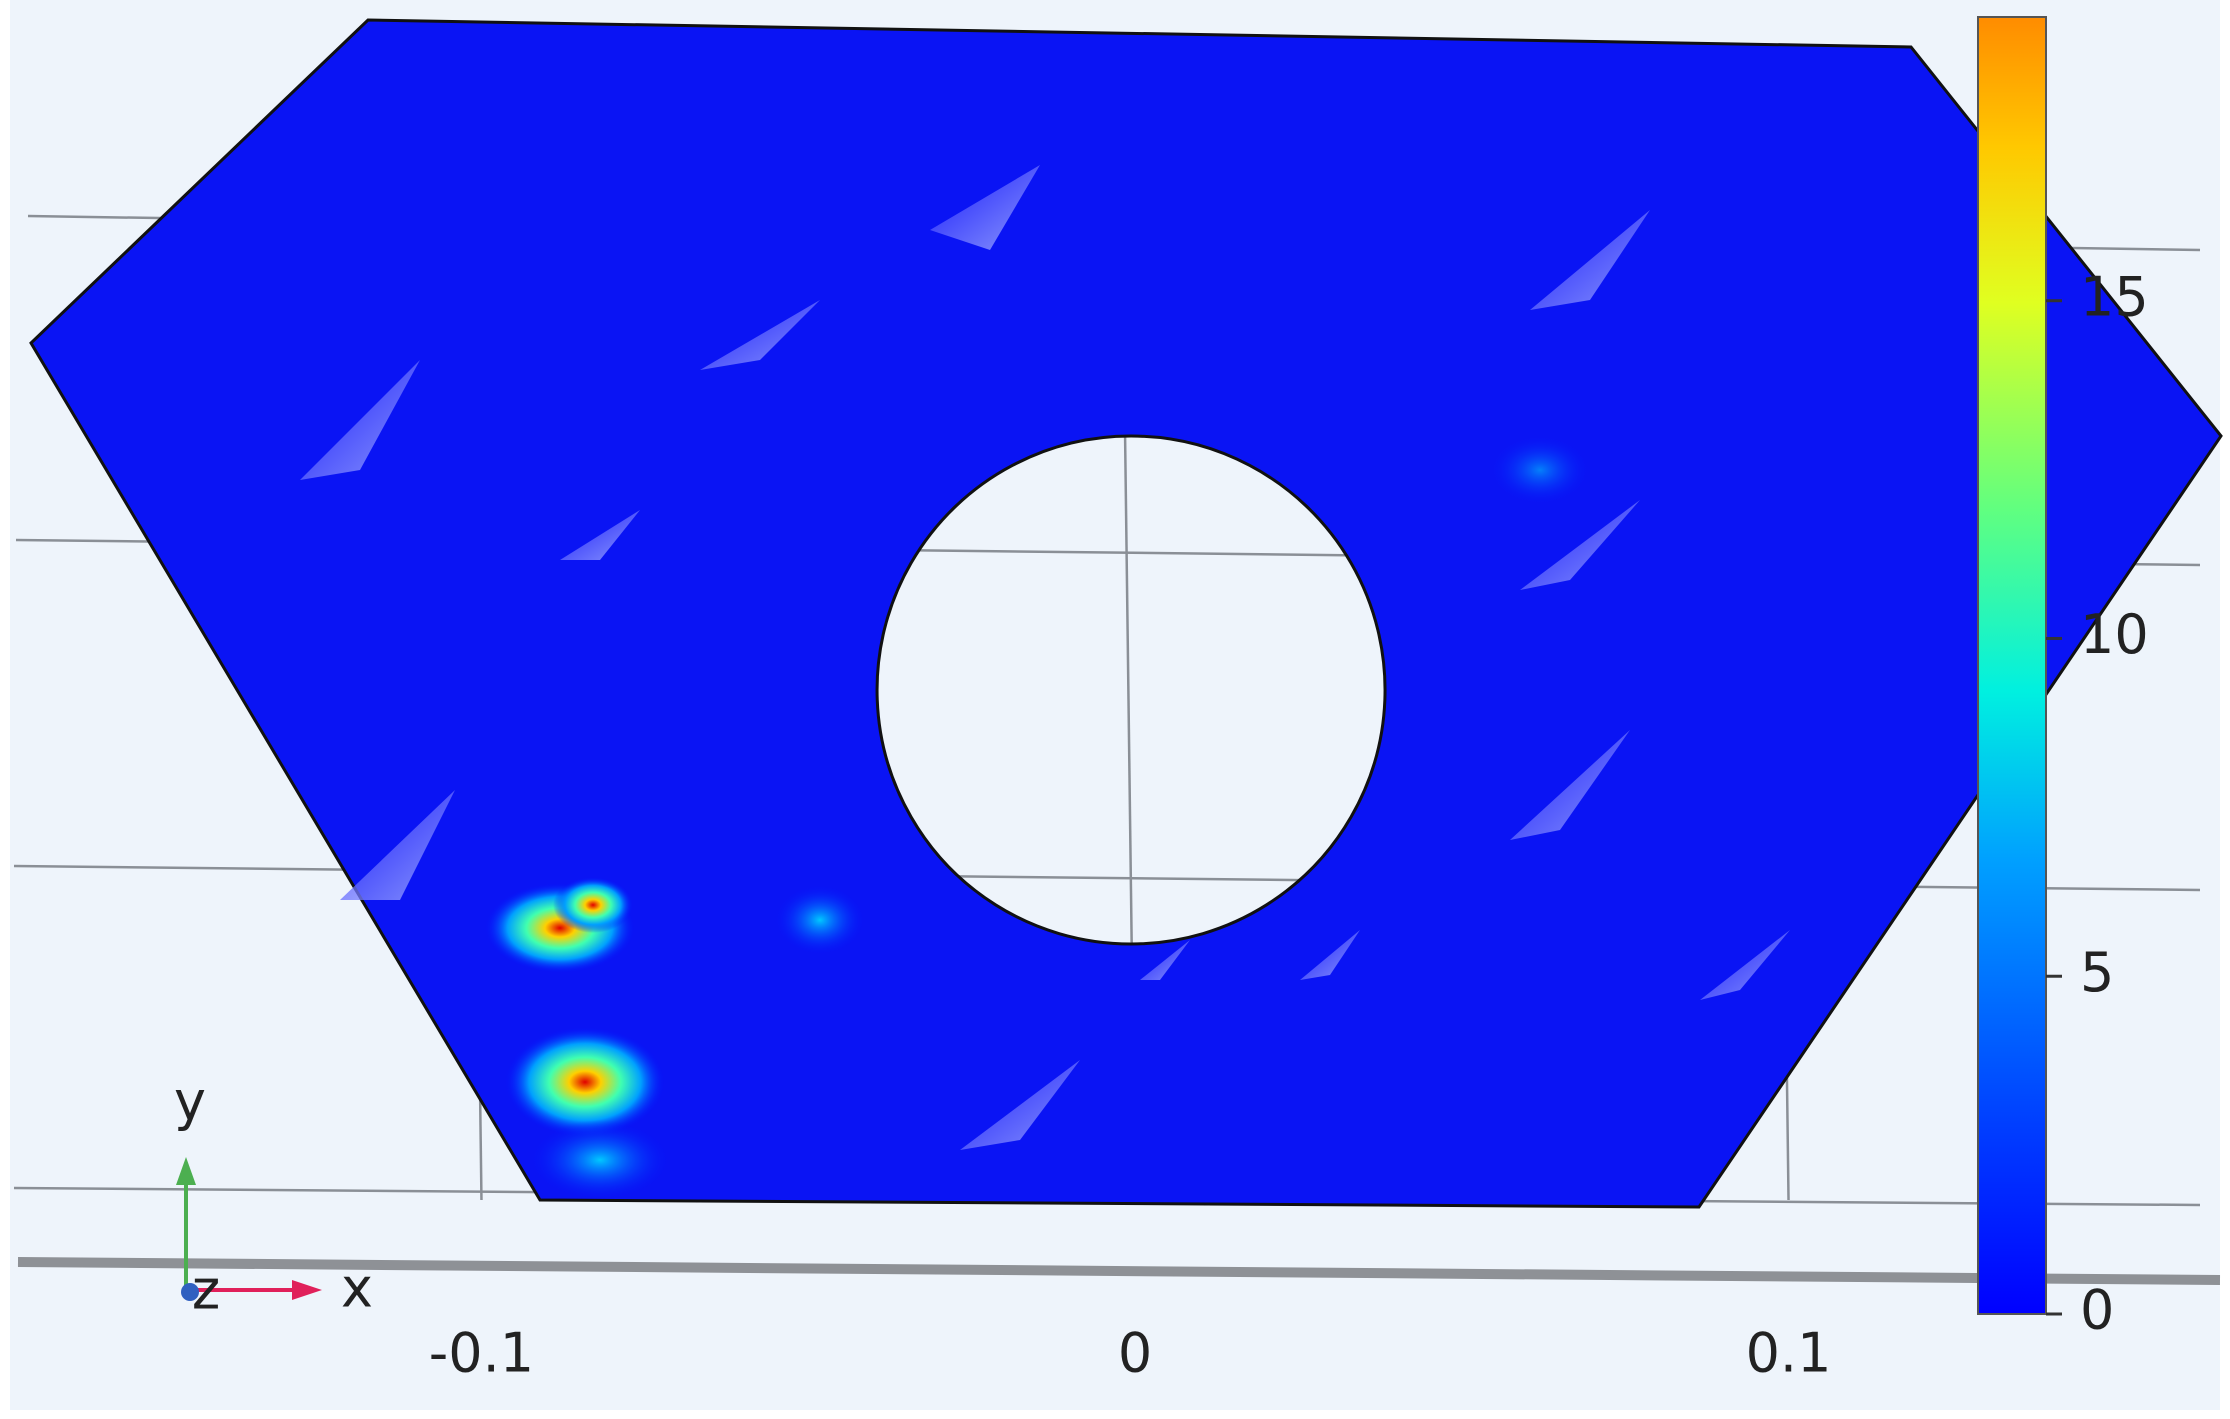  I want to click on colorbar-tick-label: 5, so click(2097, 972).